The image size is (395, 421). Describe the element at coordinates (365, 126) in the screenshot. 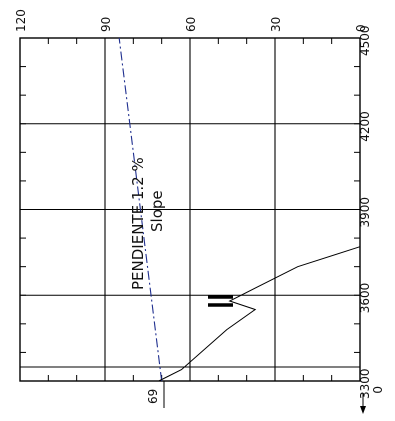

I see `station-tick-label: 4200` at that location.